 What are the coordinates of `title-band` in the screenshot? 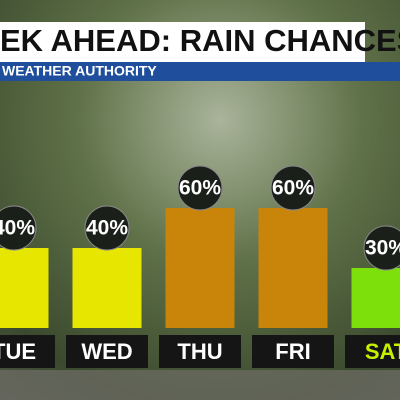 It's located at (182, 42).